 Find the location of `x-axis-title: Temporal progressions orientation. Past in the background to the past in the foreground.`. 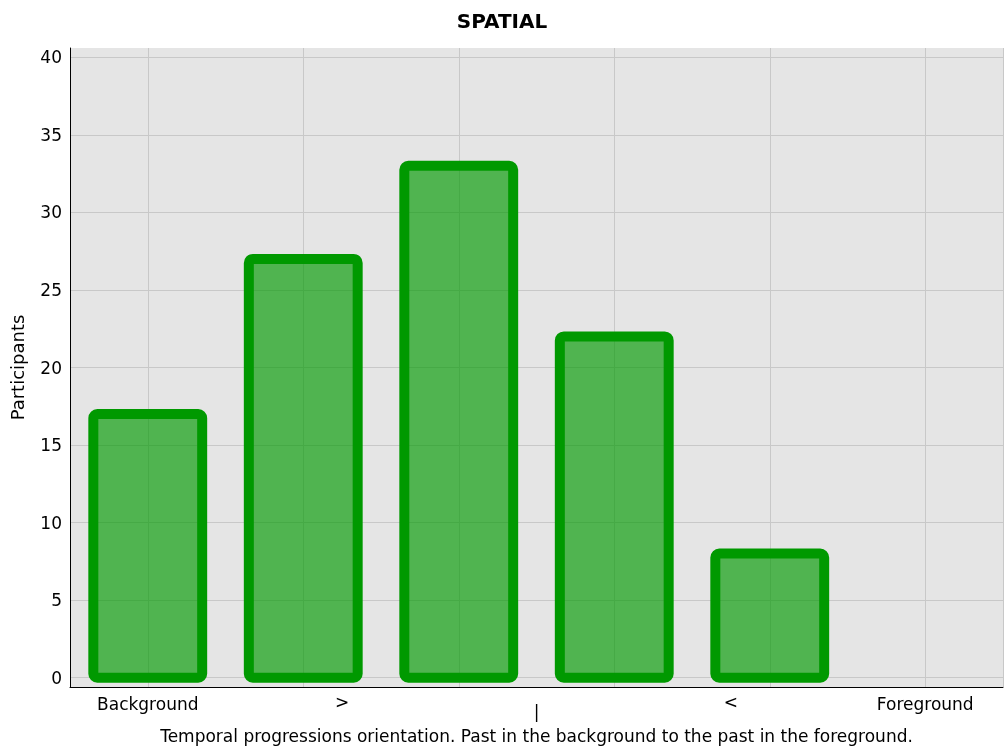

x-axis-title: Temporal progressions orientation. Past in the background to the past in the foreground. is located at coordinates (536, 735).